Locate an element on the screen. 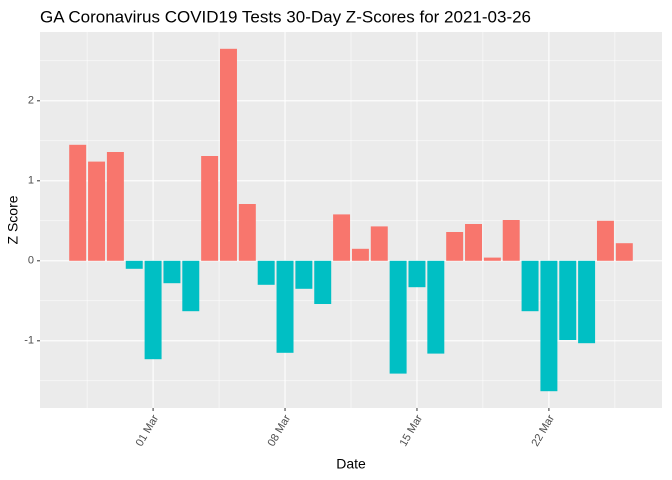  x-tick-label: 22 Mar is located at coordinates (544, 431).